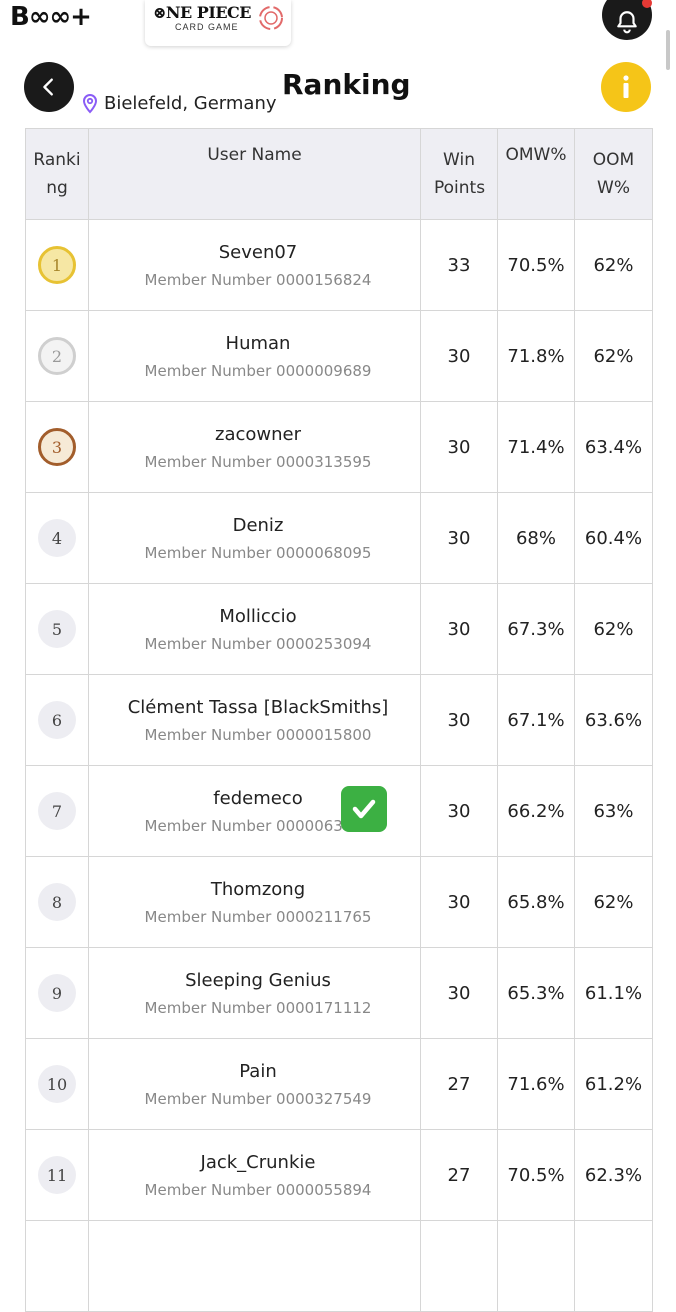  What do you see at coordinates (254, 629) in the screenshot?
I see `user-cell: Molliccio Member Number 0000253094` at bounding box center [254, 629].